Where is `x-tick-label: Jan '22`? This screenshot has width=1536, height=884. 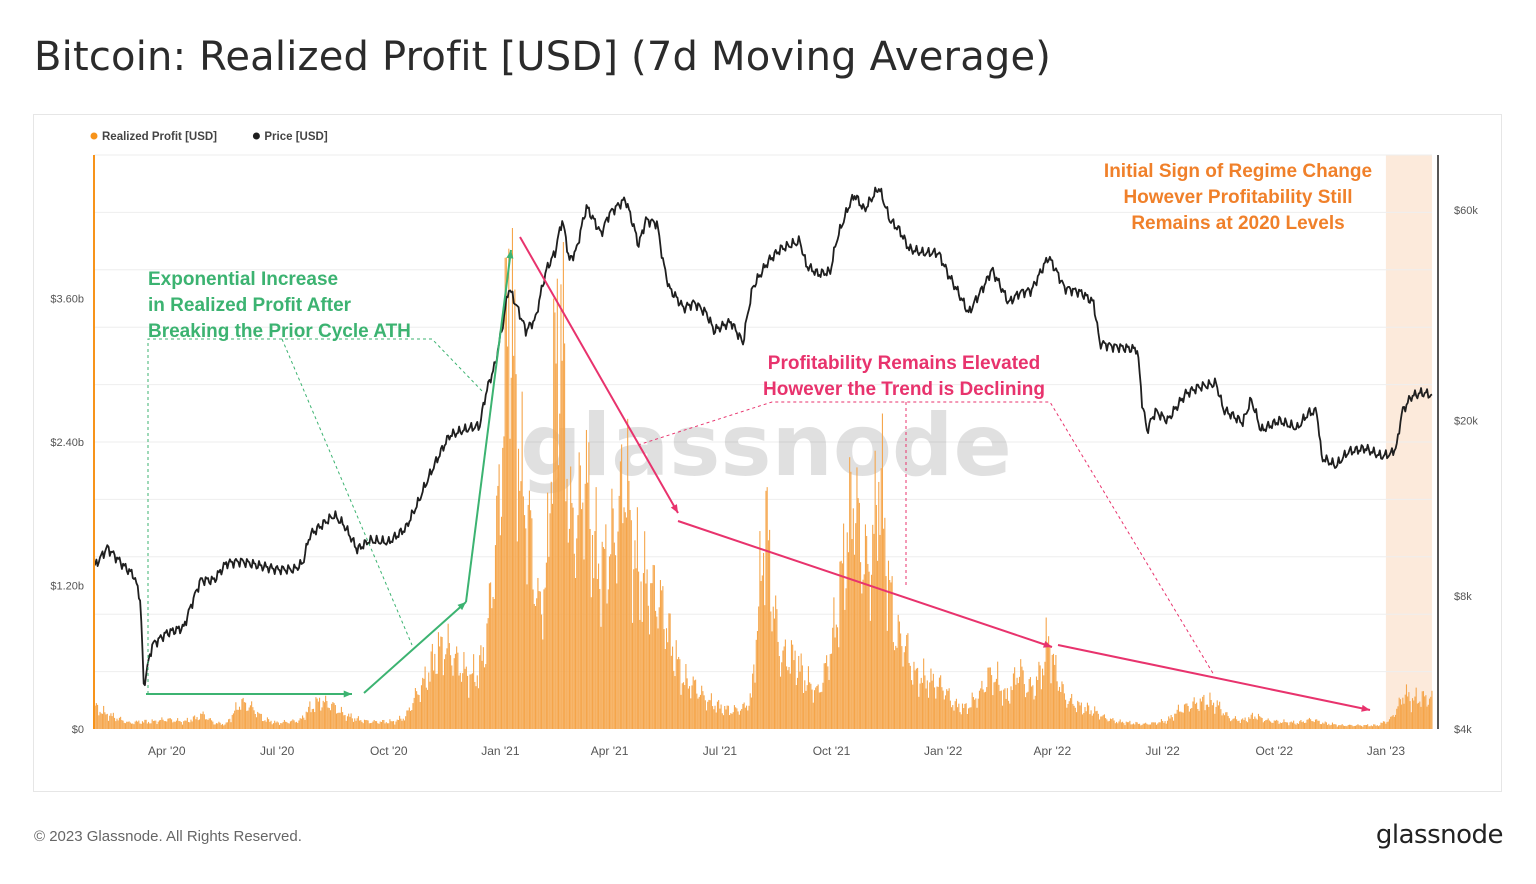
x-tick-label: Jan '22 is located at coordinates (943, 751).